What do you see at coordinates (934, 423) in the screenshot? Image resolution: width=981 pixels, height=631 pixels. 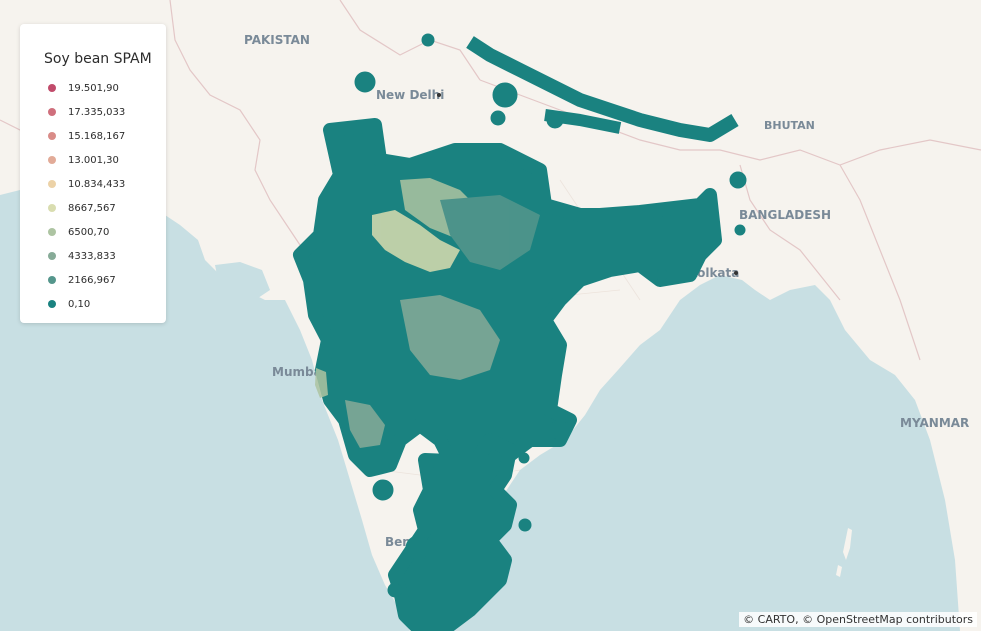 I see `label-myanmar: MYANMAR` at bounding box center [934, 423].